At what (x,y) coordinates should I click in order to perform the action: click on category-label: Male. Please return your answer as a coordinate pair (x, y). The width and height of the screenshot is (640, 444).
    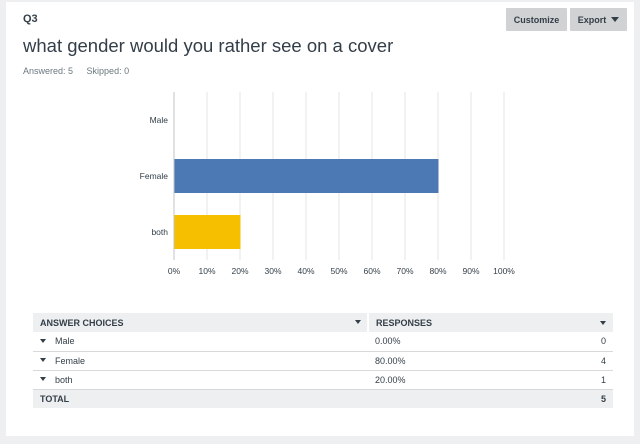
    Looking at the image, I should click on (159, 120).